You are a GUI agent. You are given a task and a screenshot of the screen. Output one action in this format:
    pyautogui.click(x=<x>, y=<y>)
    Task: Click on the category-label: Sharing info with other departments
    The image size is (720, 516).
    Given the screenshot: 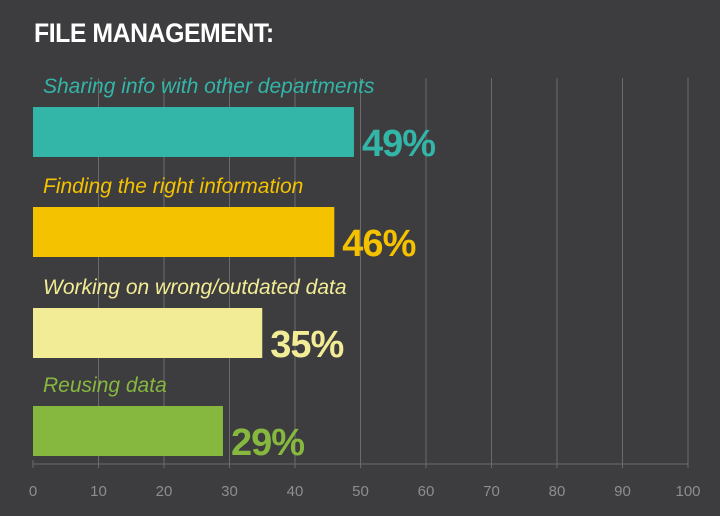 What is the action you would take?
    pyautogui.click(x=209, y=86)
    